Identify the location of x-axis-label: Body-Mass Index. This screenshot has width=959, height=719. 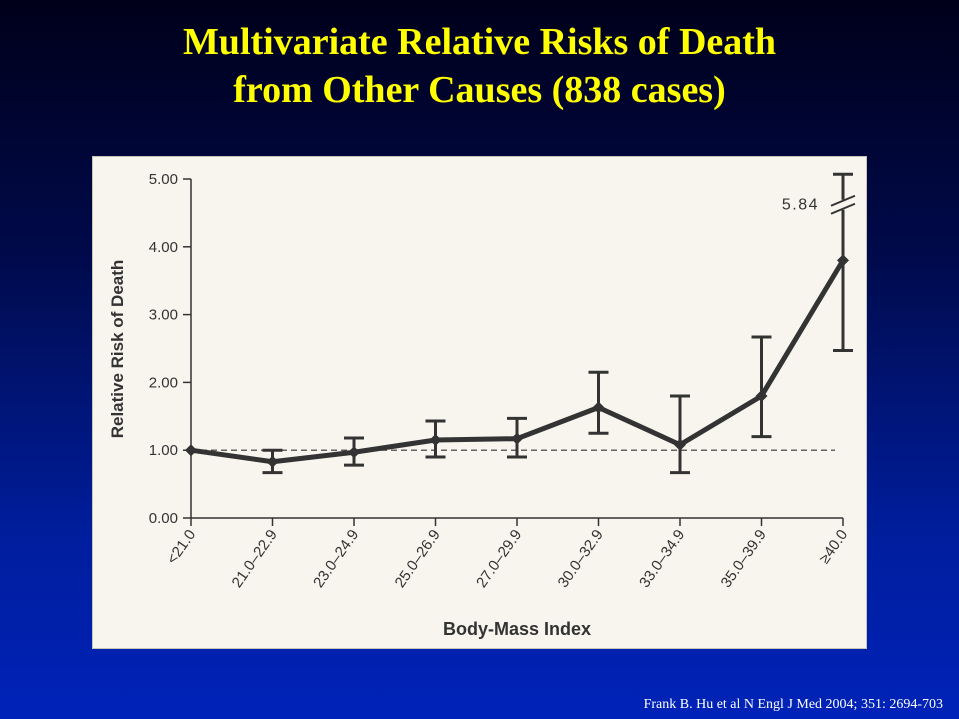
(517, 629).